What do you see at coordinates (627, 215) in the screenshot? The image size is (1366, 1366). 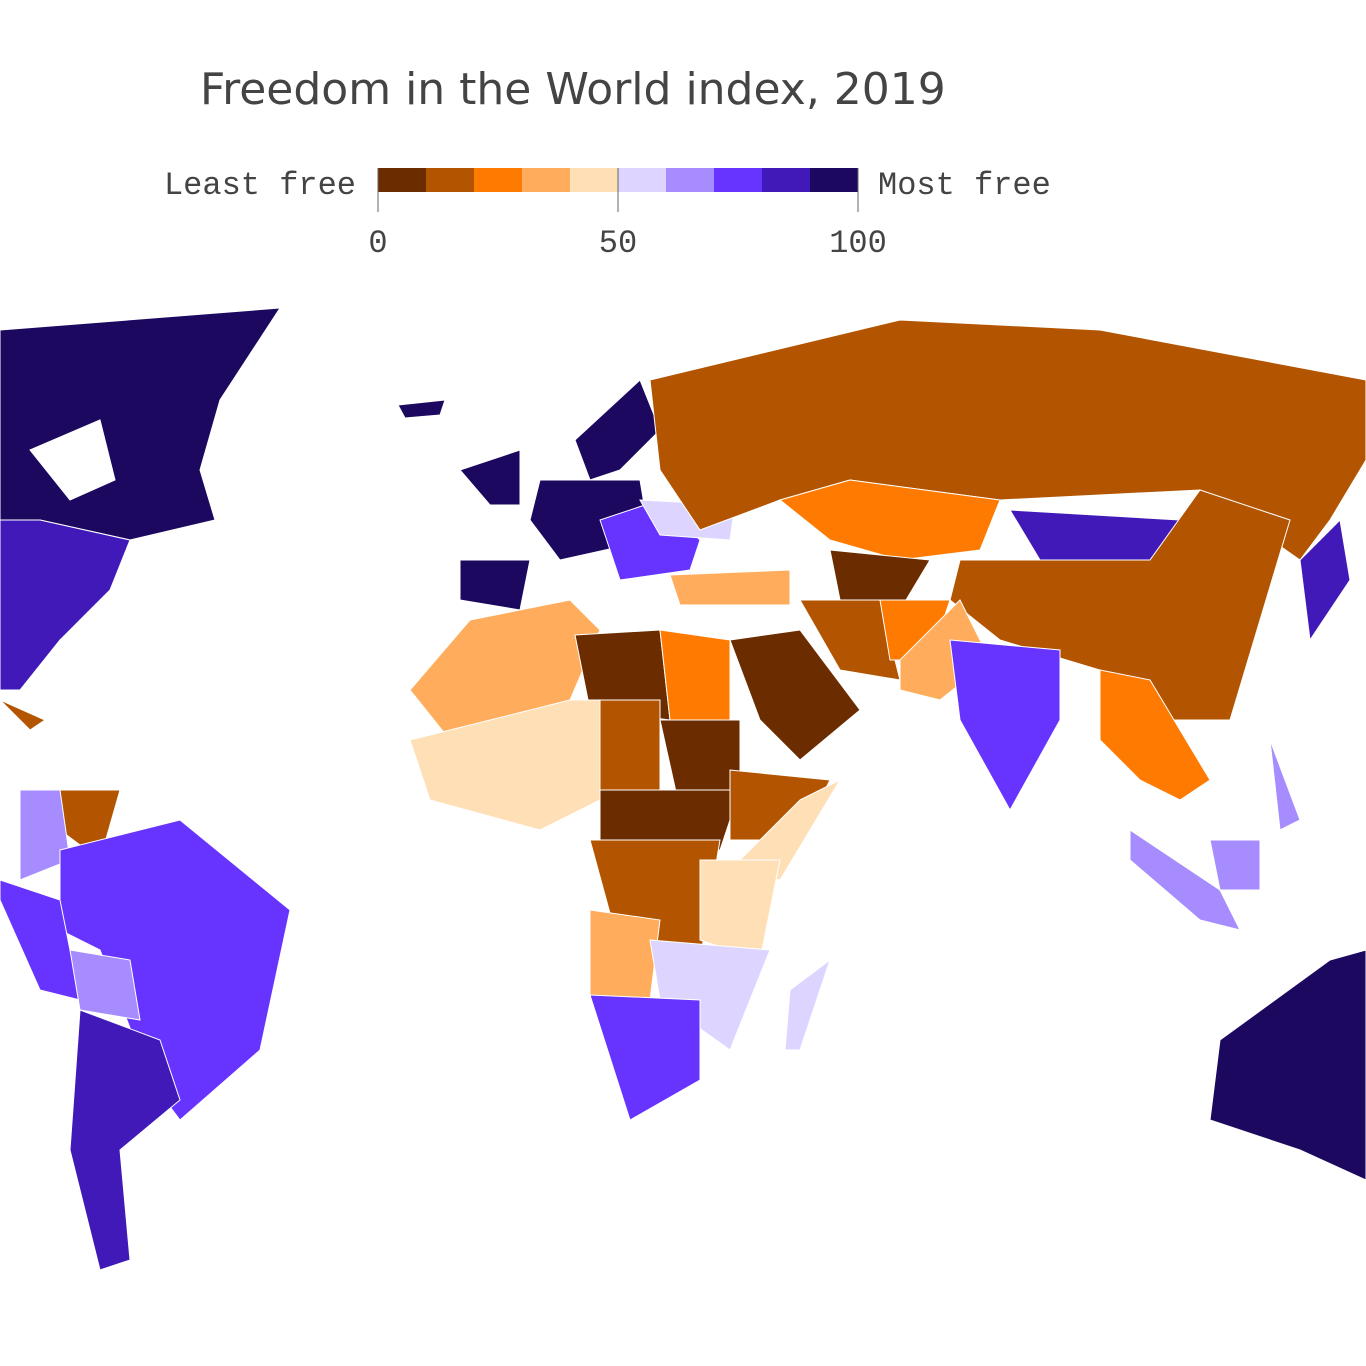 I see `legend: 0 50 100` at bounding box center [627, 215].